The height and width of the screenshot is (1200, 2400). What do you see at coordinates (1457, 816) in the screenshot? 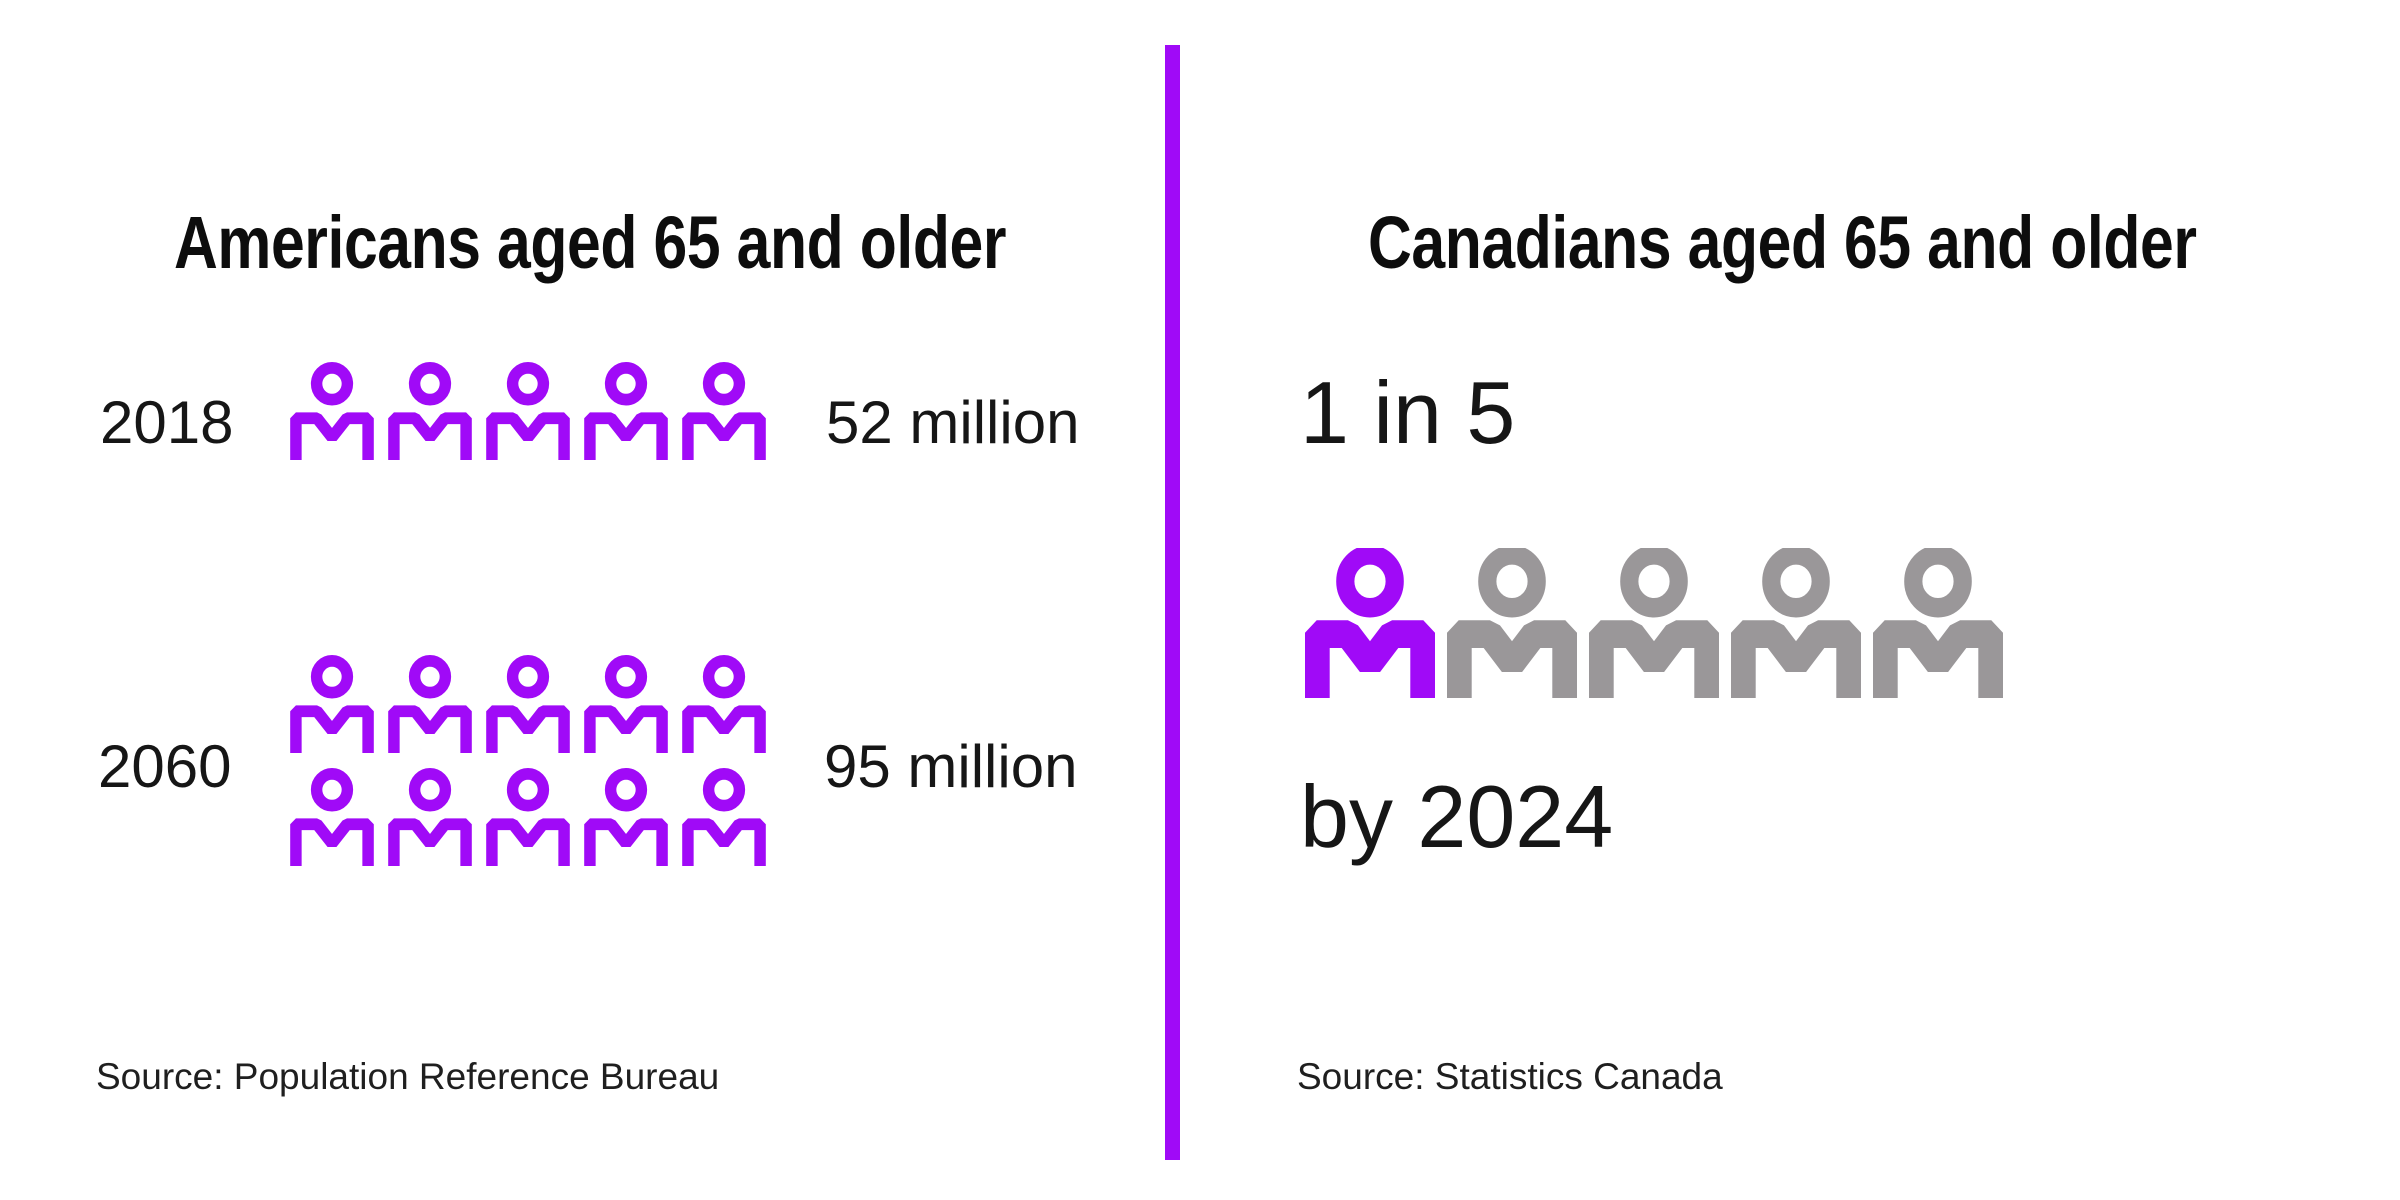
I see `stat-timeframe: by 2024` at bounding box center [1457, 816].